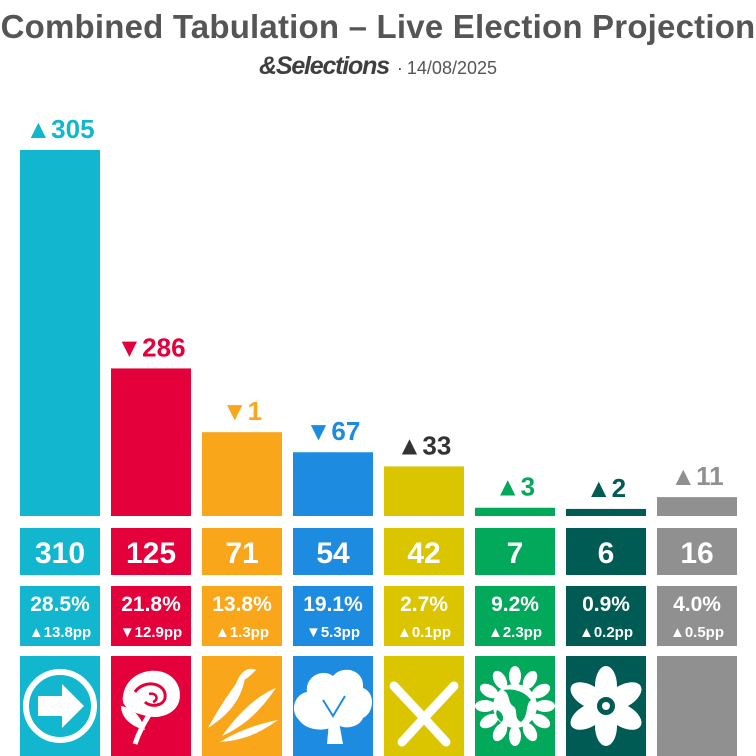  What do you see at coordinates (242, 604) in the screenshot?
I see `vote-share-liberal-democrats: 13.8%` at bounding box center [242, 604].